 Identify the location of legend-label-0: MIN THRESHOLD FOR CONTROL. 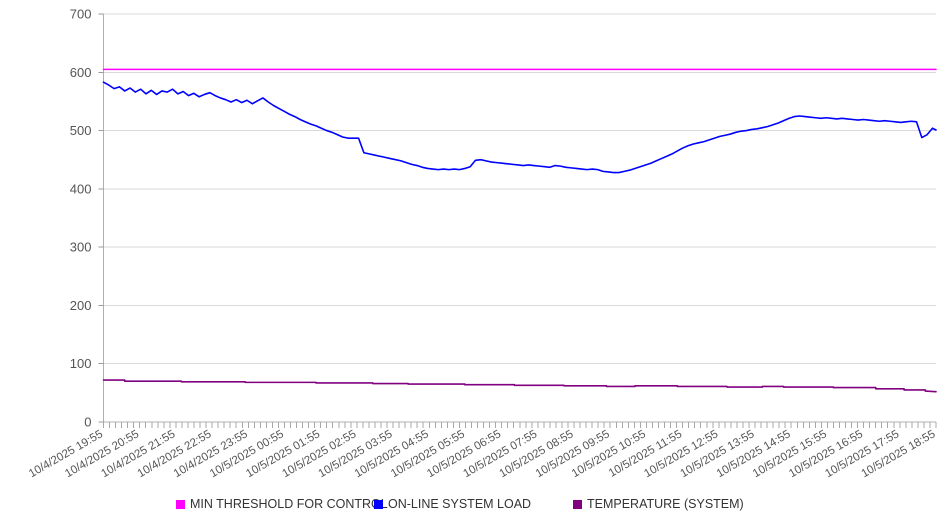
(289, 504).